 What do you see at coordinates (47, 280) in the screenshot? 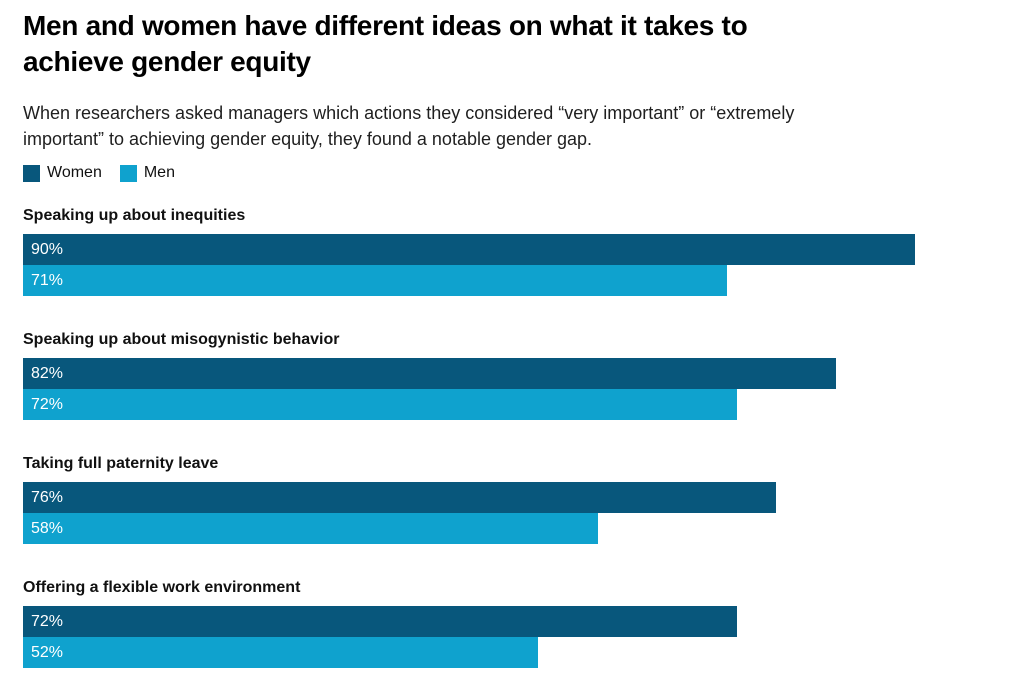
I see `bar-value-label: 71%` at bounding box center [47, 280].